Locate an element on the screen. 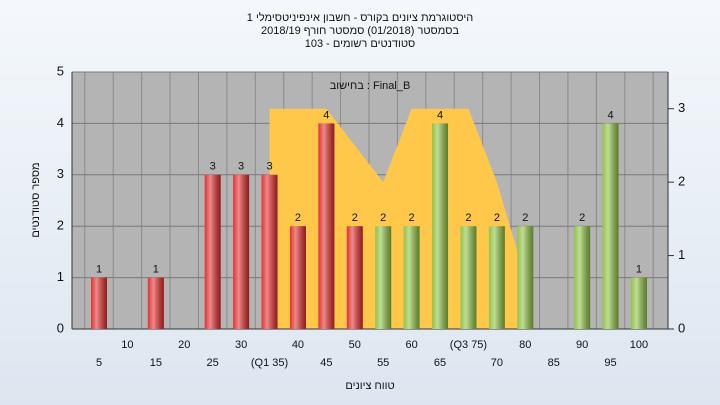 Image resolution: width=720 pixels, height=405 pixels. x-tick-label: (Q3 75) is located at coordinates (468, 345).